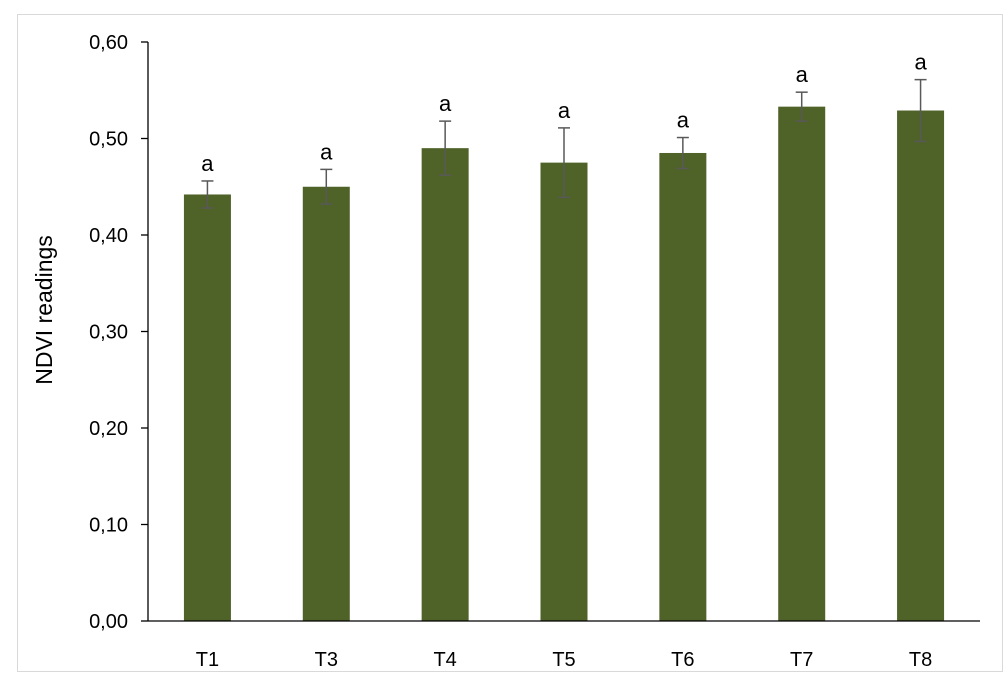 This screenshot has width=1006, height=675. I want to click on x-tick-label: T7, so click(801, 660).